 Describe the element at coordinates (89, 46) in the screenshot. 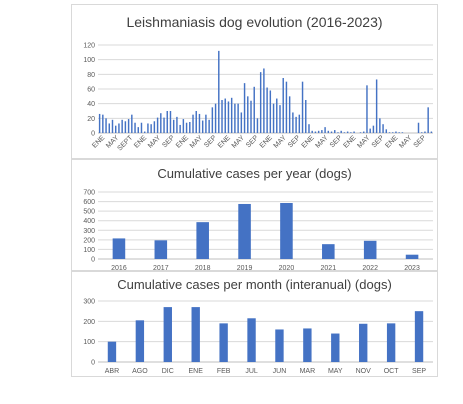

I see `y-tick-label: 120` at that location.